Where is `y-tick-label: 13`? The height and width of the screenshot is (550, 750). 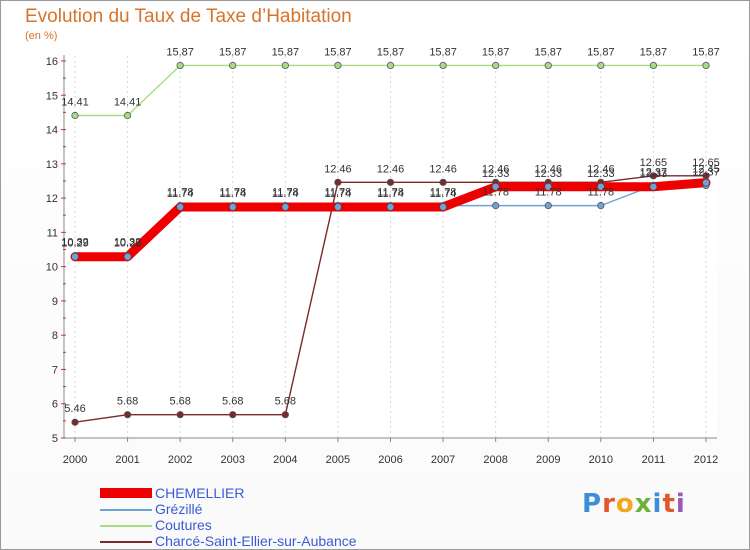
y-tick-label: 13 is located at coordinates (52, 165).